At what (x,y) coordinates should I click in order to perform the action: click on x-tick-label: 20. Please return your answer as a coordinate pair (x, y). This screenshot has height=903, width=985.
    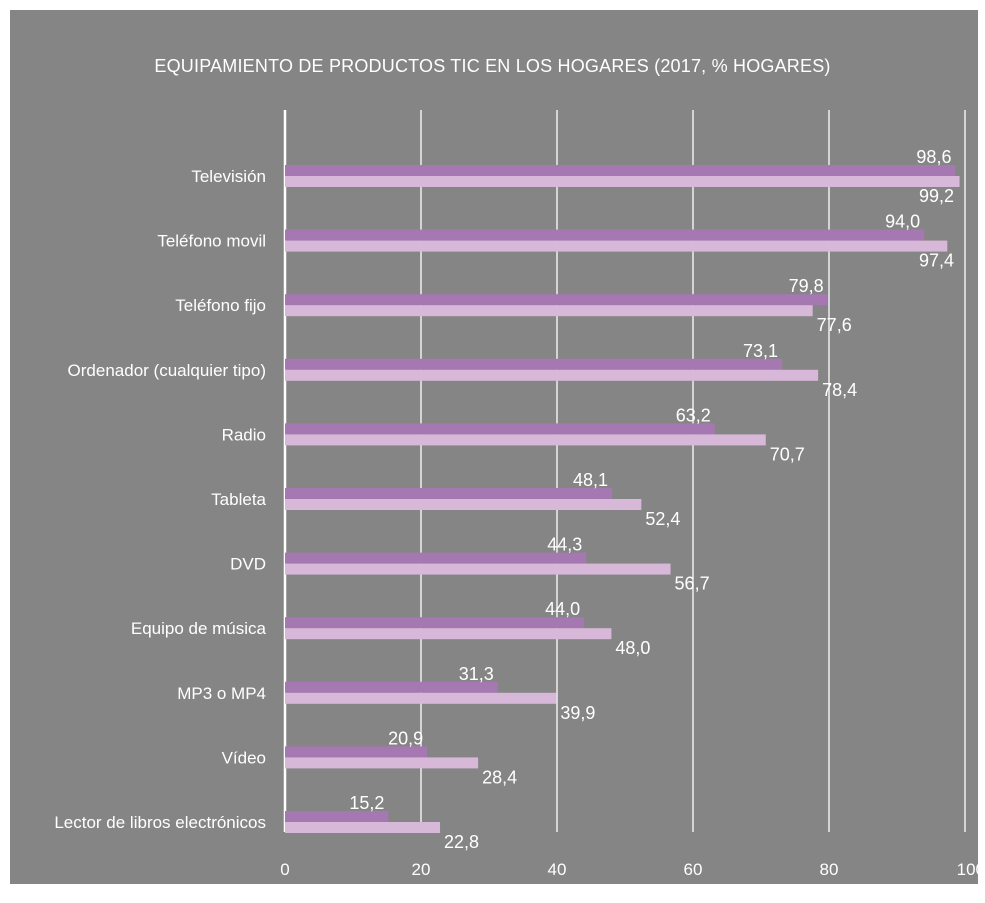
    Looking at the image, I should click on (421, 869).